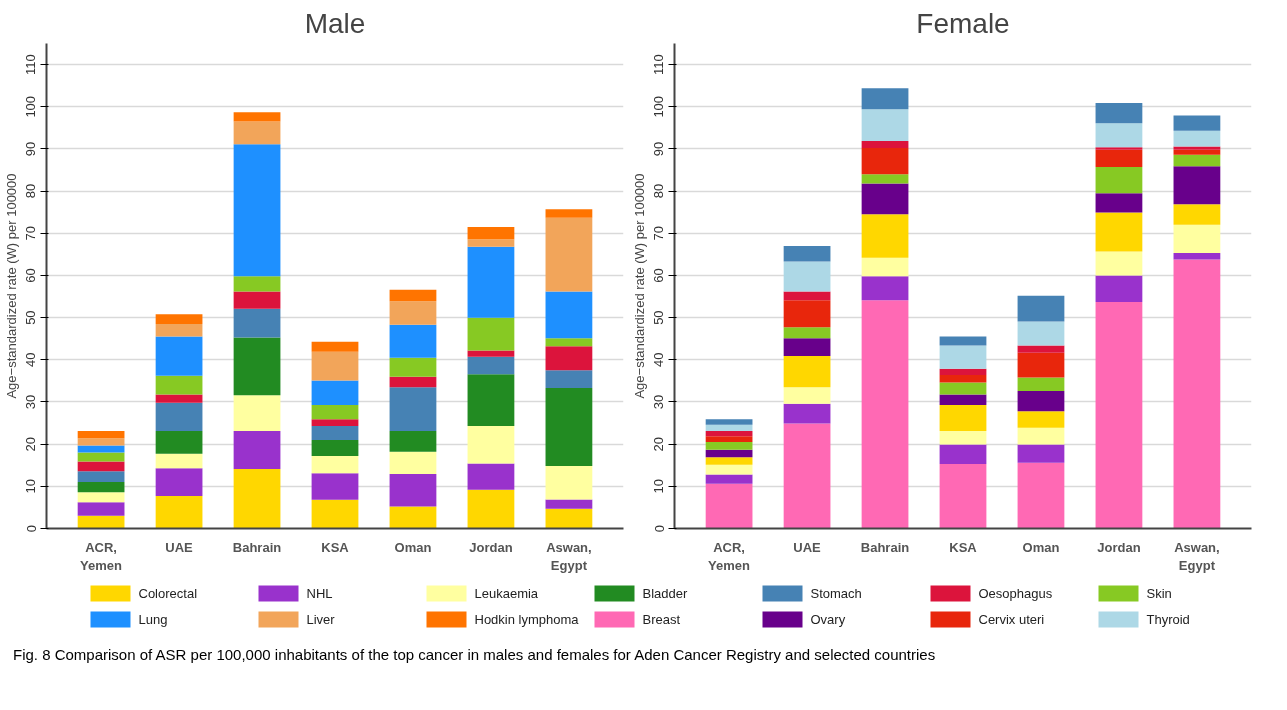 The height and width of the screenshot is (710, 1287). What do you see at coordinates (31, 317) in the screenshot?
I see `y-tick-label: 50` at bounding box center [31, 317].